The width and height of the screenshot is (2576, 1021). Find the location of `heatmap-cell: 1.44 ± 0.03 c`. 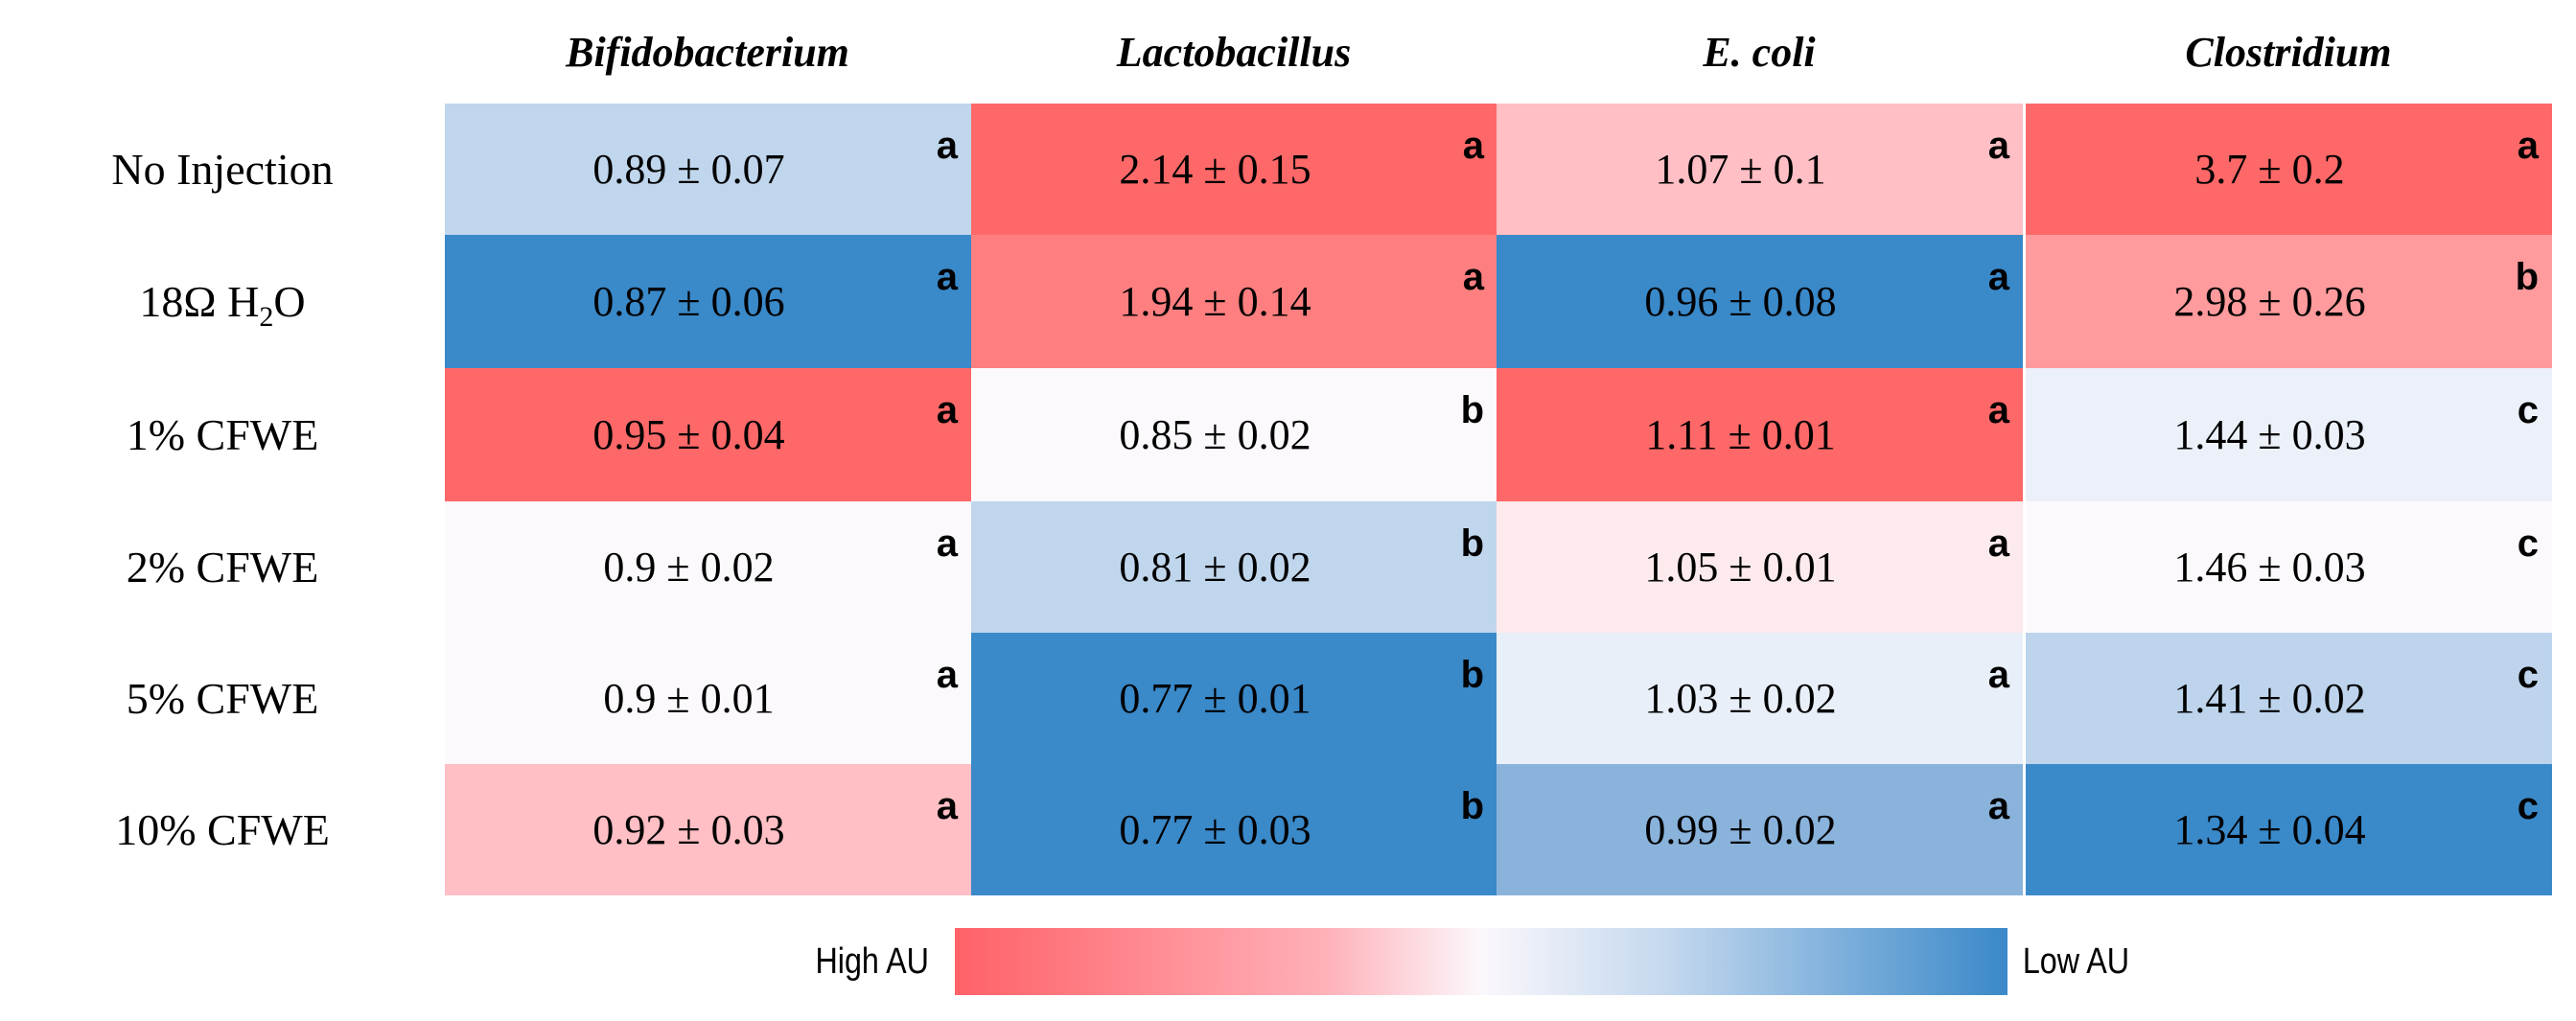

heatmap-cell: 1.44 ± 0.03 c is located at coordinates (2289, 435).